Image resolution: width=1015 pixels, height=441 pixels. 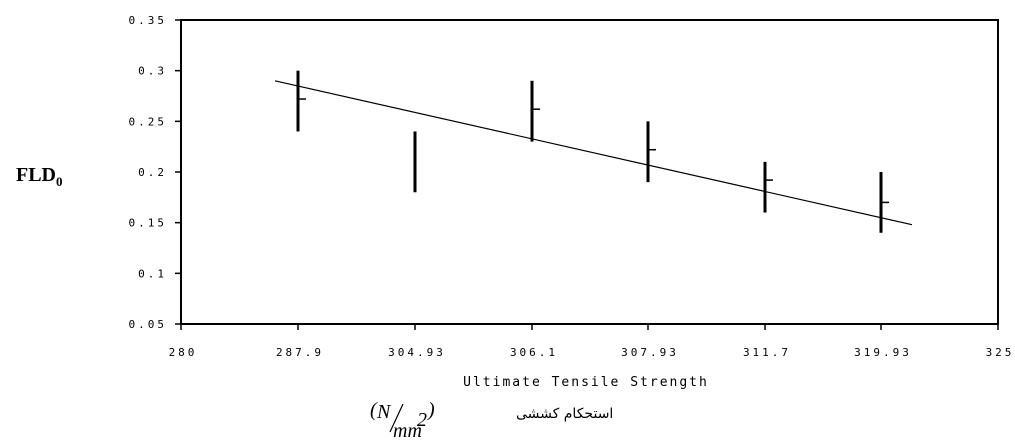 I want to click on y-tick-label: 0.35, so click(x=148, y=20).